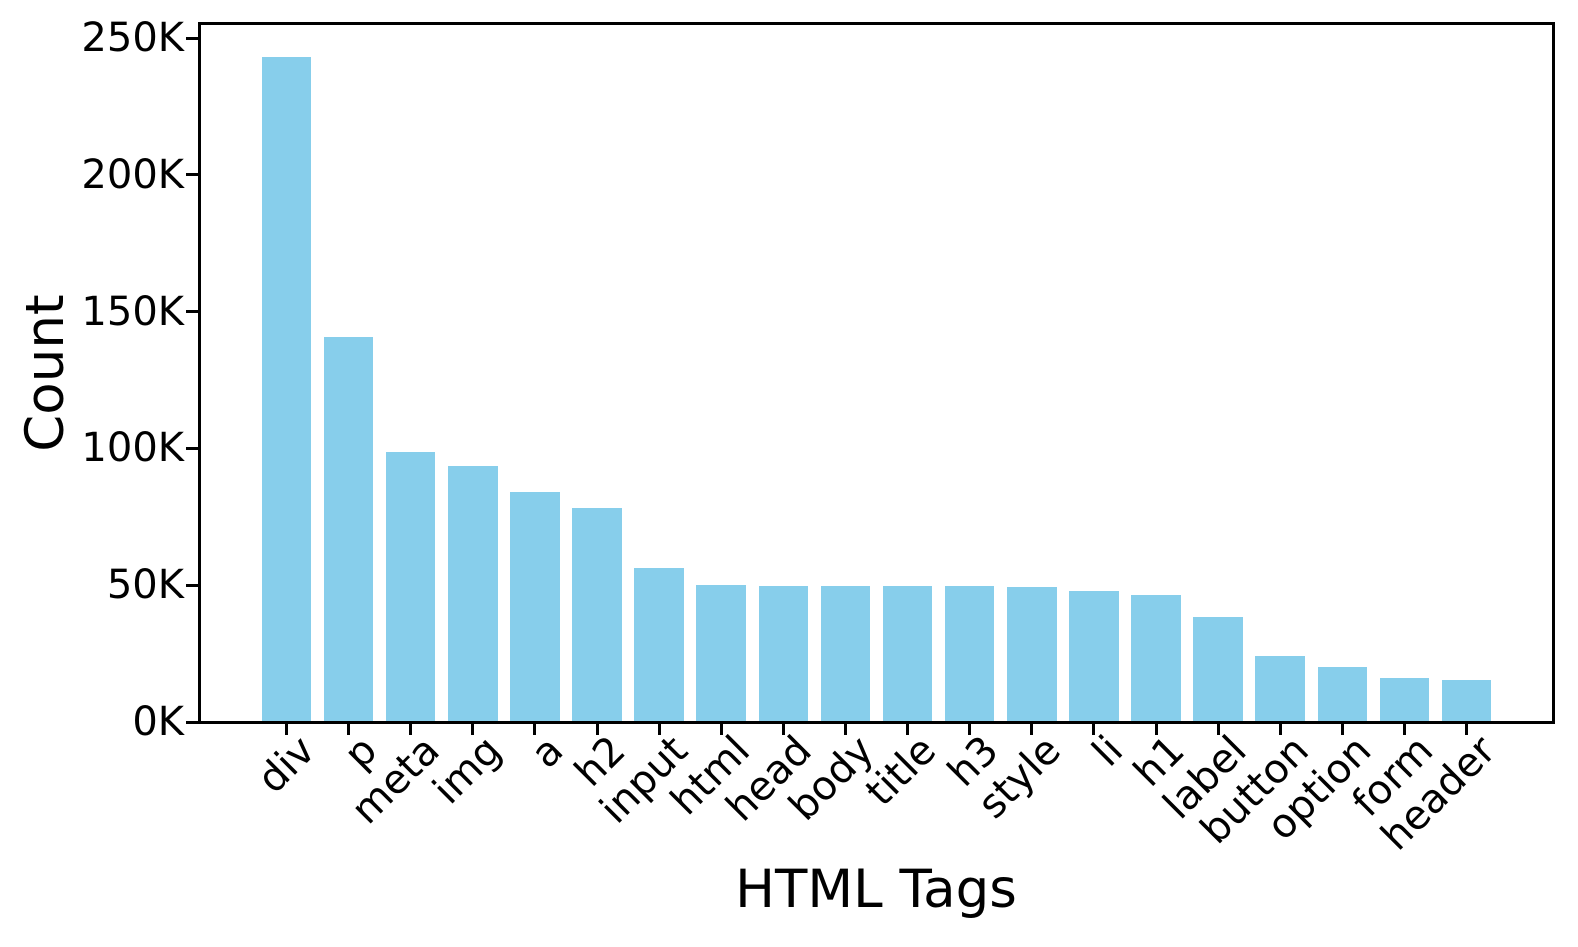 This screenshot has height=947, width=1578. Describe the element at coordinates (901, 771) in the screenshot. I see `x-tick-label-title: title` at that location.